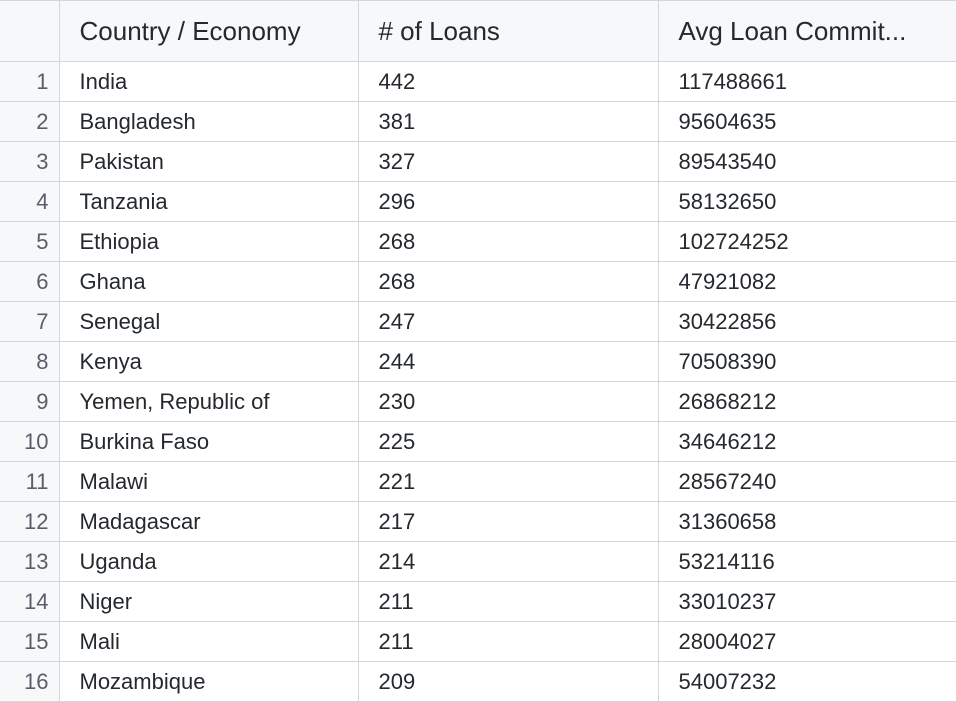 The height and width of the screenshot is (702, 956). Describe the element at coordinates (30, 281) in the screenshot. I see `row-index: 6` at that location.